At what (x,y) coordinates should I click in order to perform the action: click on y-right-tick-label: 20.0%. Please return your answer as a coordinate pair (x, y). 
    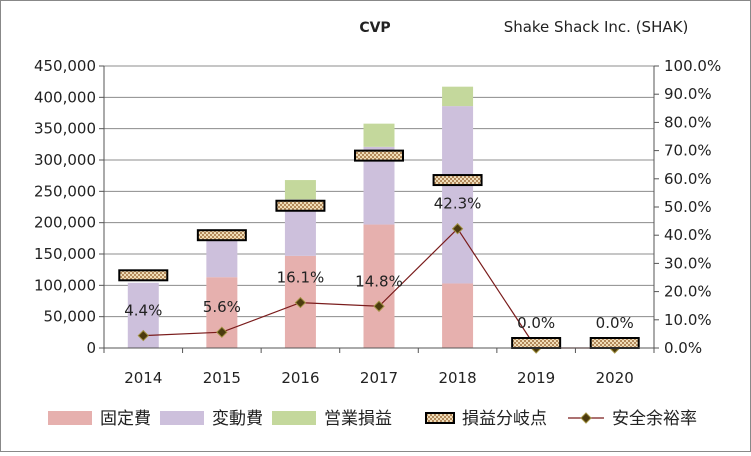
    Looking at the image, I should click on (688, 292).